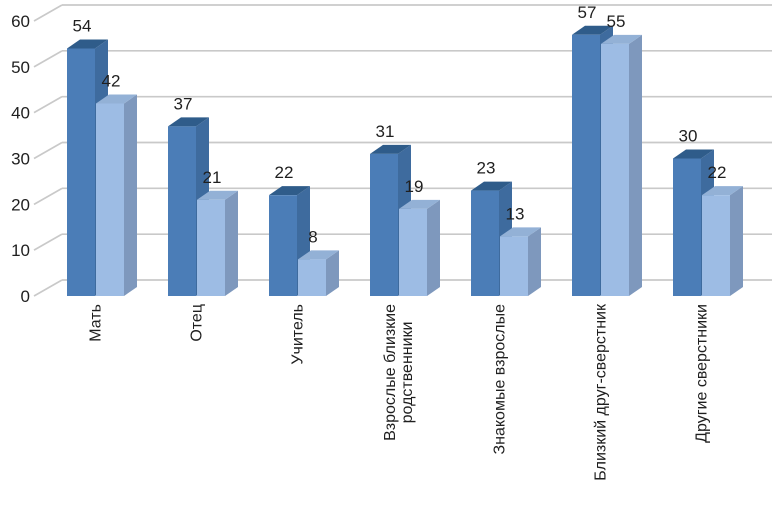  Describe the element at coordinates (736, 241) in the screenshot. I see `bar-side-s2-c6` at that location.